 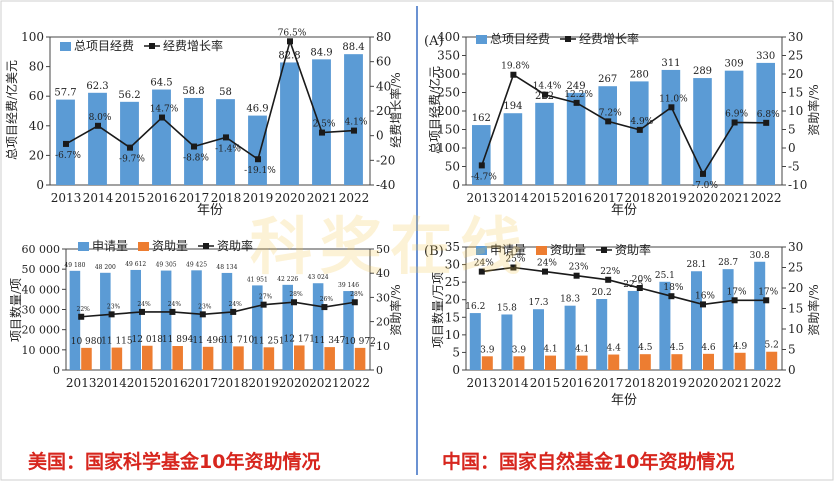 I want to click on bar-value-label: 4.5, so click(x=645, y=348).